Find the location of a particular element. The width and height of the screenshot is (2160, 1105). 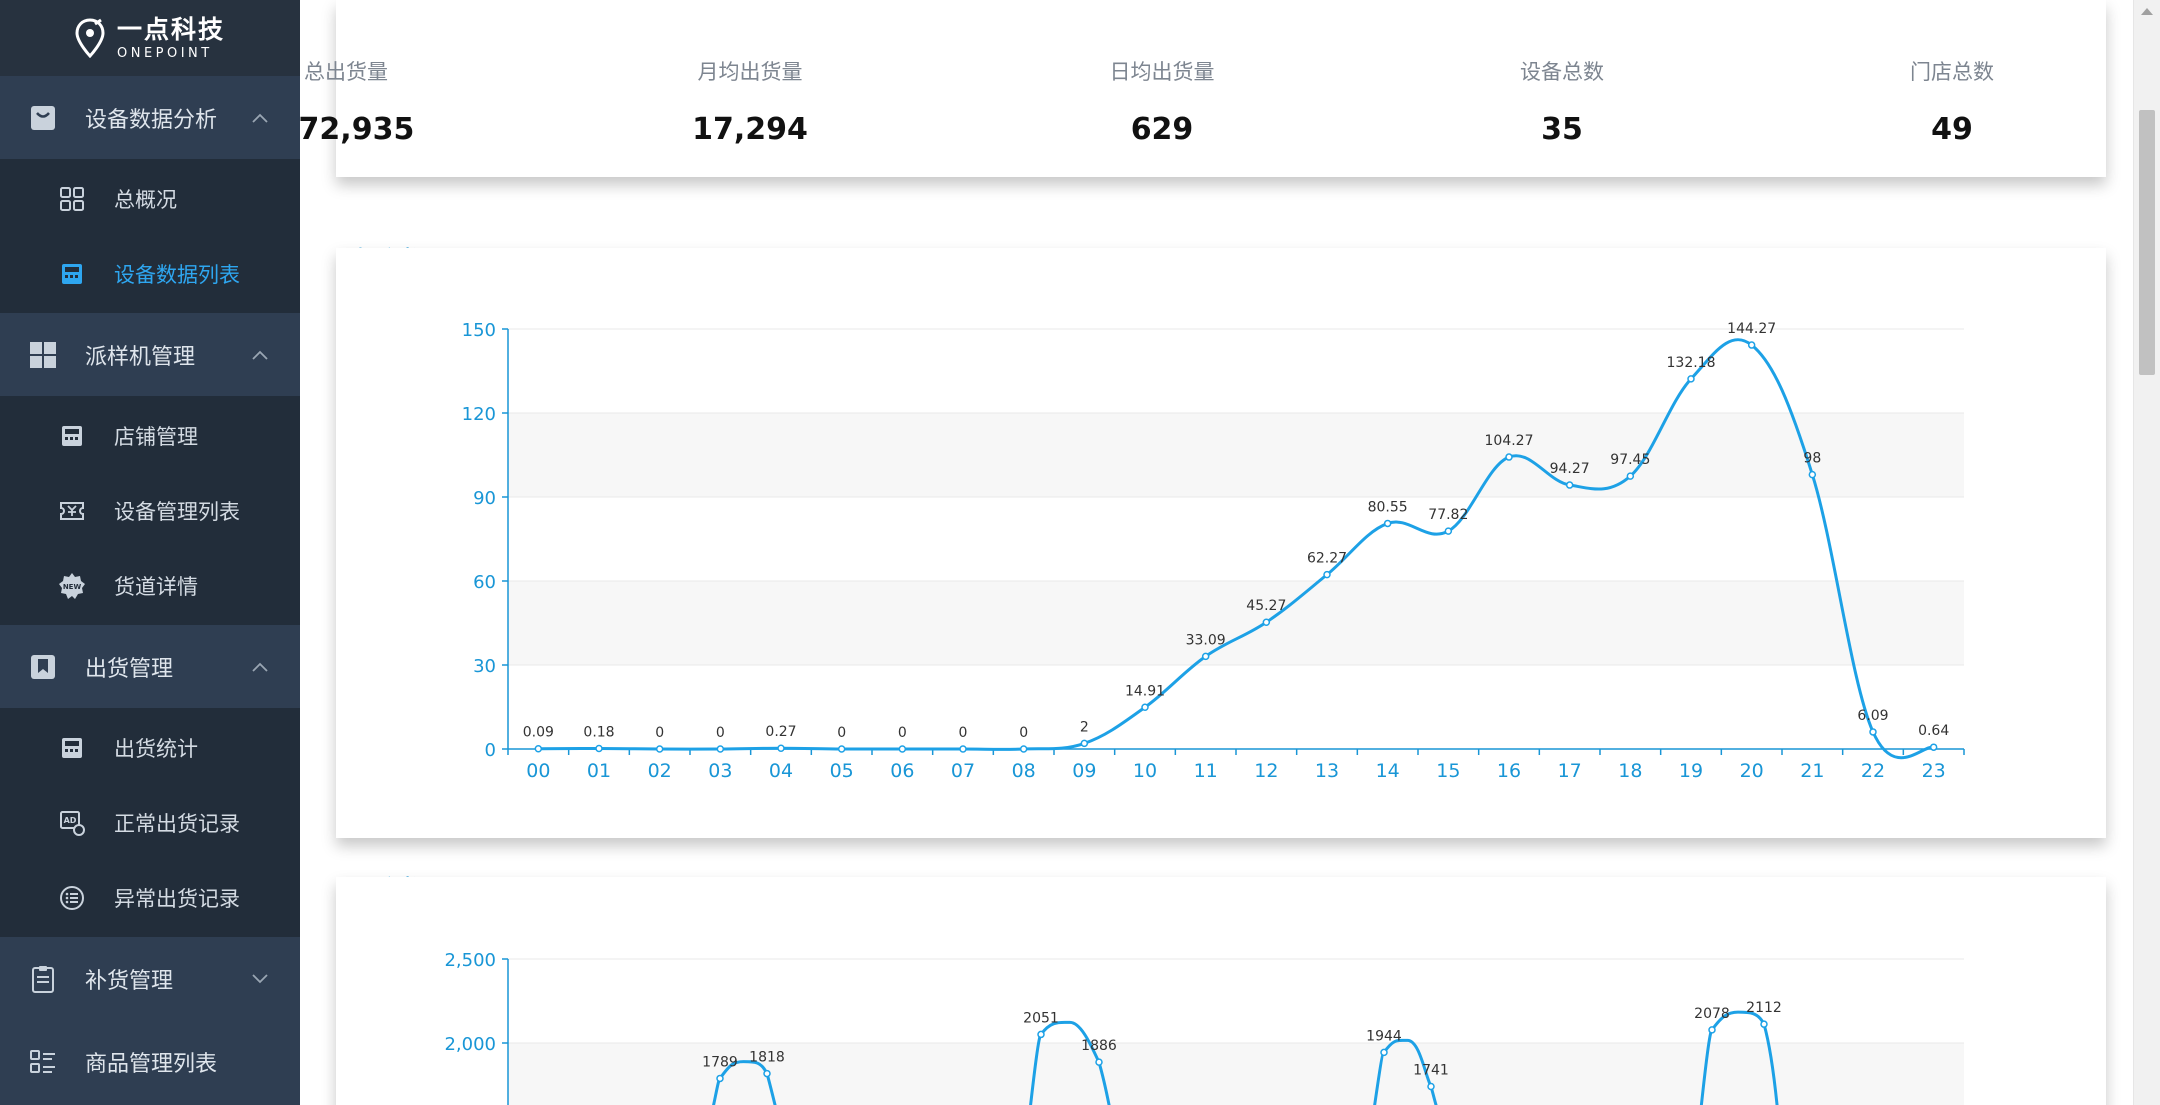

menu-group-shipment-management: 出货管理 is located at coordinates (150, 666).